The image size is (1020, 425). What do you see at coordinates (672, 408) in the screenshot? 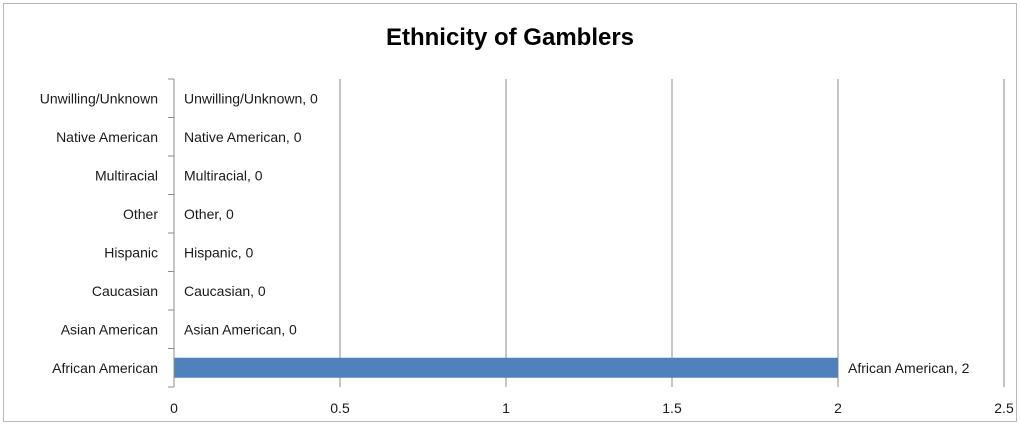
I see `x-tick-label: 1.5` at bounding box center [672, 408].